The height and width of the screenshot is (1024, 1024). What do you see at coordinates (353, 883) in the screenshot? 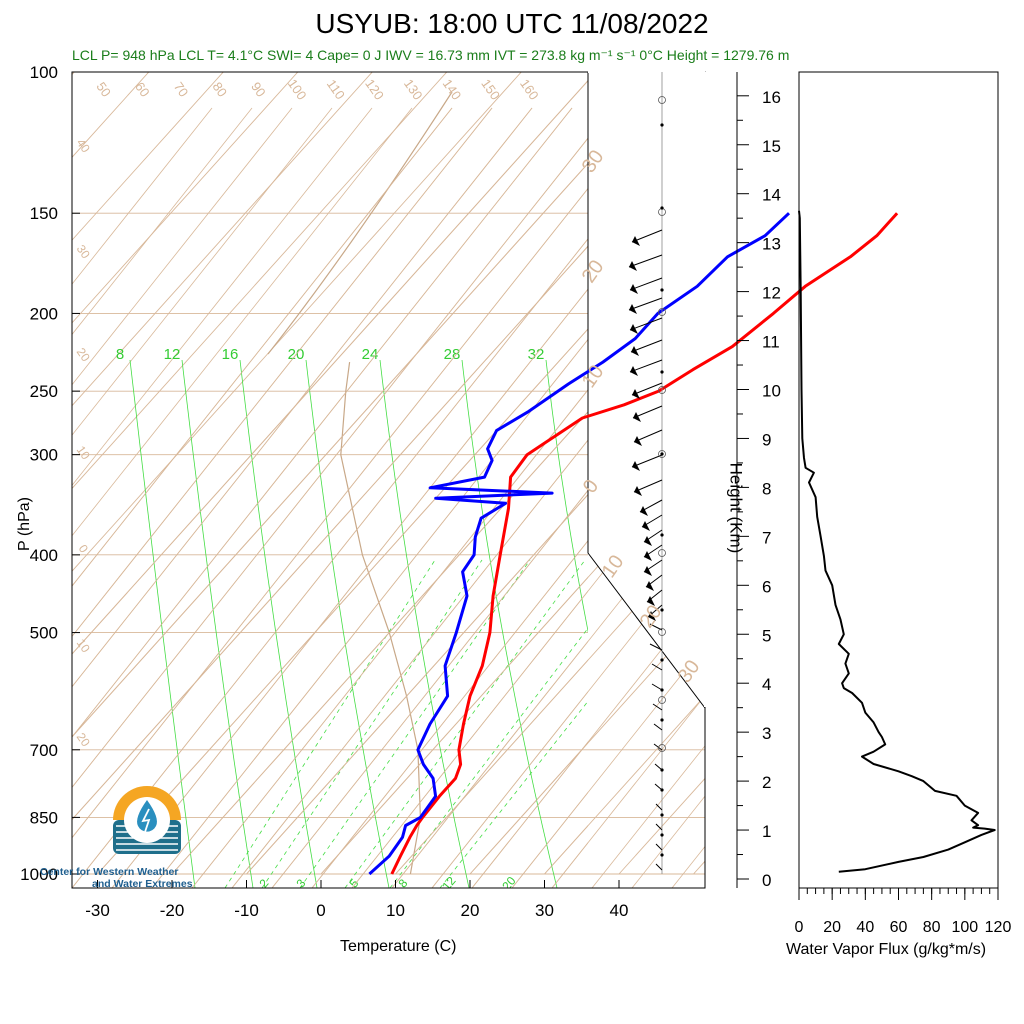
I see `mixing-ratio-label-bottom: 5` at bounding box center [353, 883].